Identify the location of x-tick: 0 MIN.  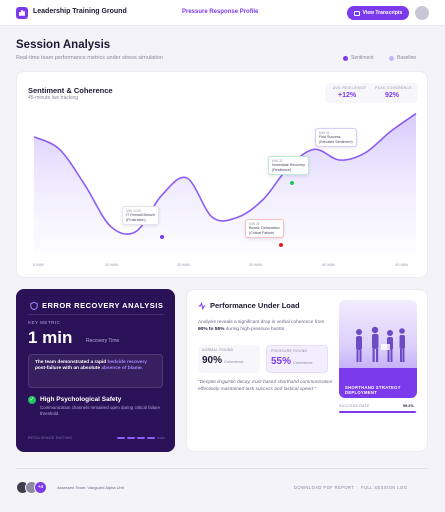
(38, 264).